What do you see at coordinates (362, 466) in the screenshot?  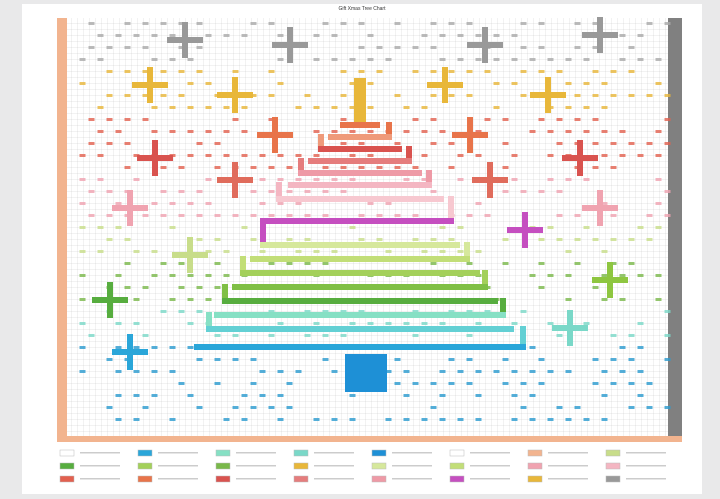 I see `legend` at bounding box center [362, 466].